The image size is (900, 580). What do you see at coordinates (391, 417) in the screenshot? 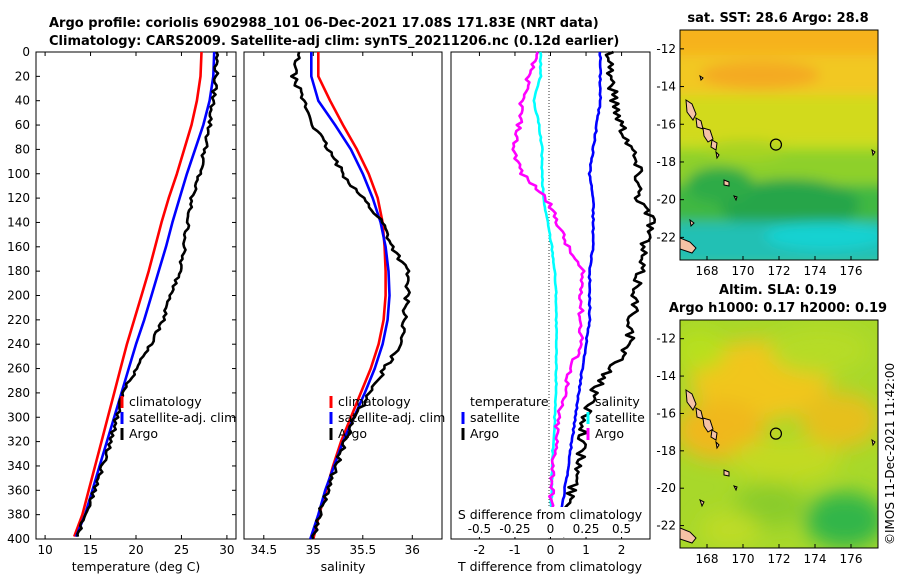
I see `legend-satellite: satellite-adj. clim` at bounding box center [391, 417].